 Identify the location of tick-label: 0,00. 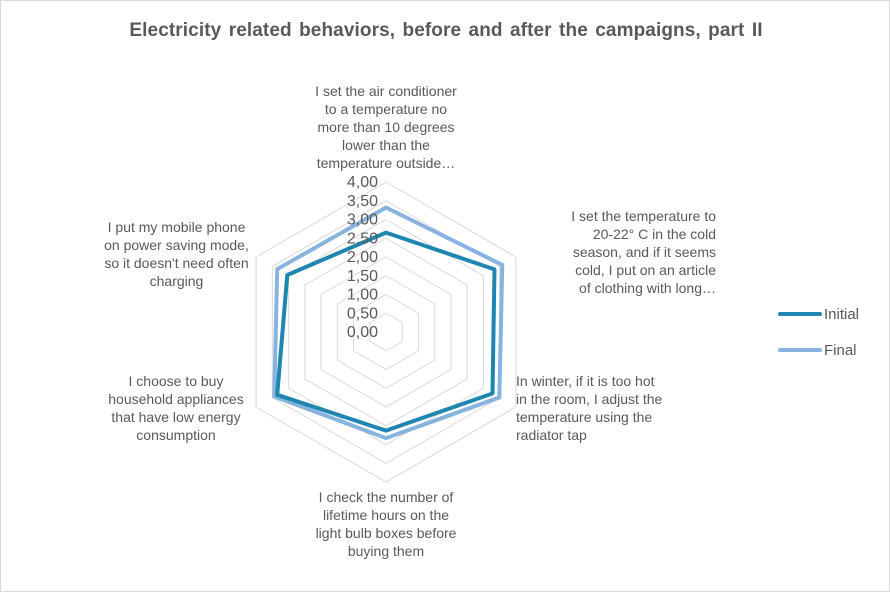
(362, 332).